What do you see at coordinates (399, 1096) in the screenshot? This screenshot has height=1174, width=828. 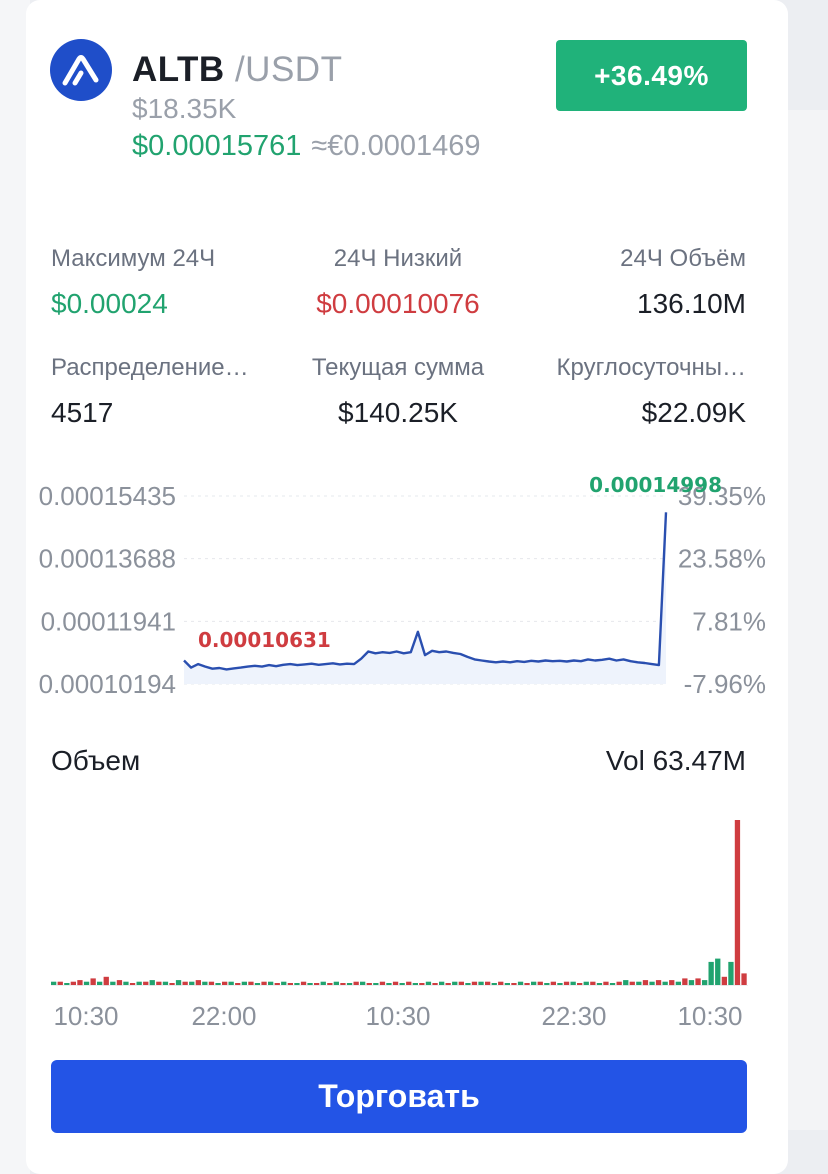 I see `trade-button: Торговать` at bounding box center [399, 1096].